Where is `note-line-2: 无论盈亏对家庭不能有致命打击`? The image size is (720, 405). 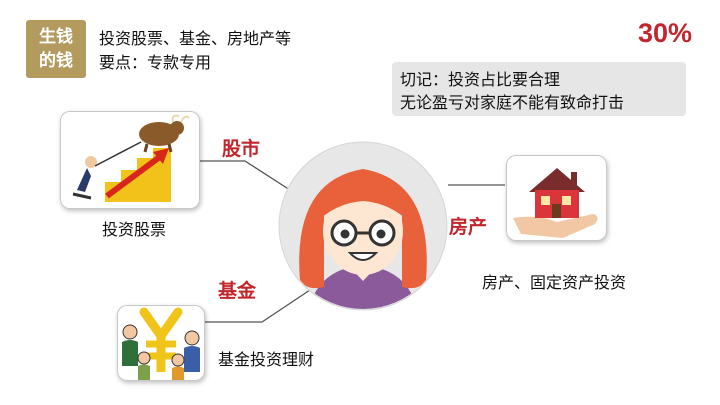
note-line-2: 无论盈亏对家庭不能有致命打击 is located at coordinates (512, 102).